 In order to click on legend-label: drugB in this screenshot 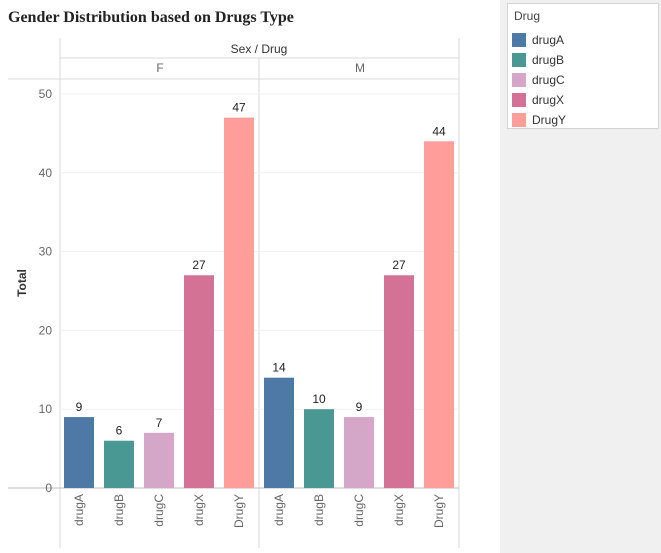, I will do `click(548, 60)`.